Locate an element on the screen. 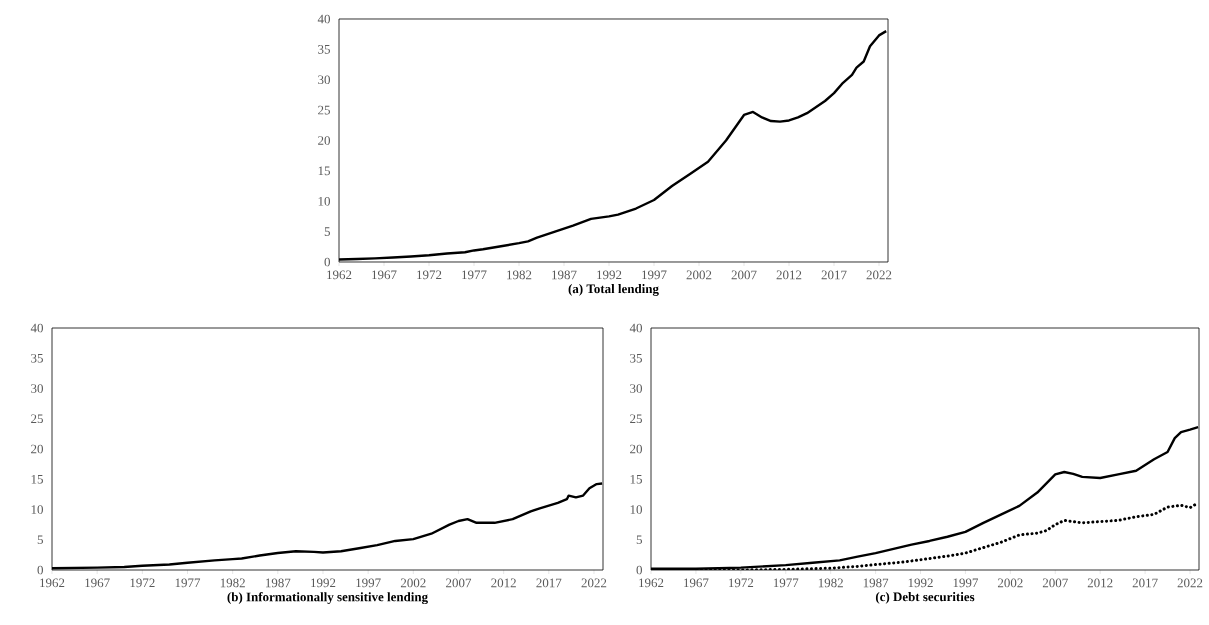 Image resolution: width=1209 pixels, height=625 pixels. x-axis-title: (b) Informationally sensitive lending is located at coordinates (327, 598).